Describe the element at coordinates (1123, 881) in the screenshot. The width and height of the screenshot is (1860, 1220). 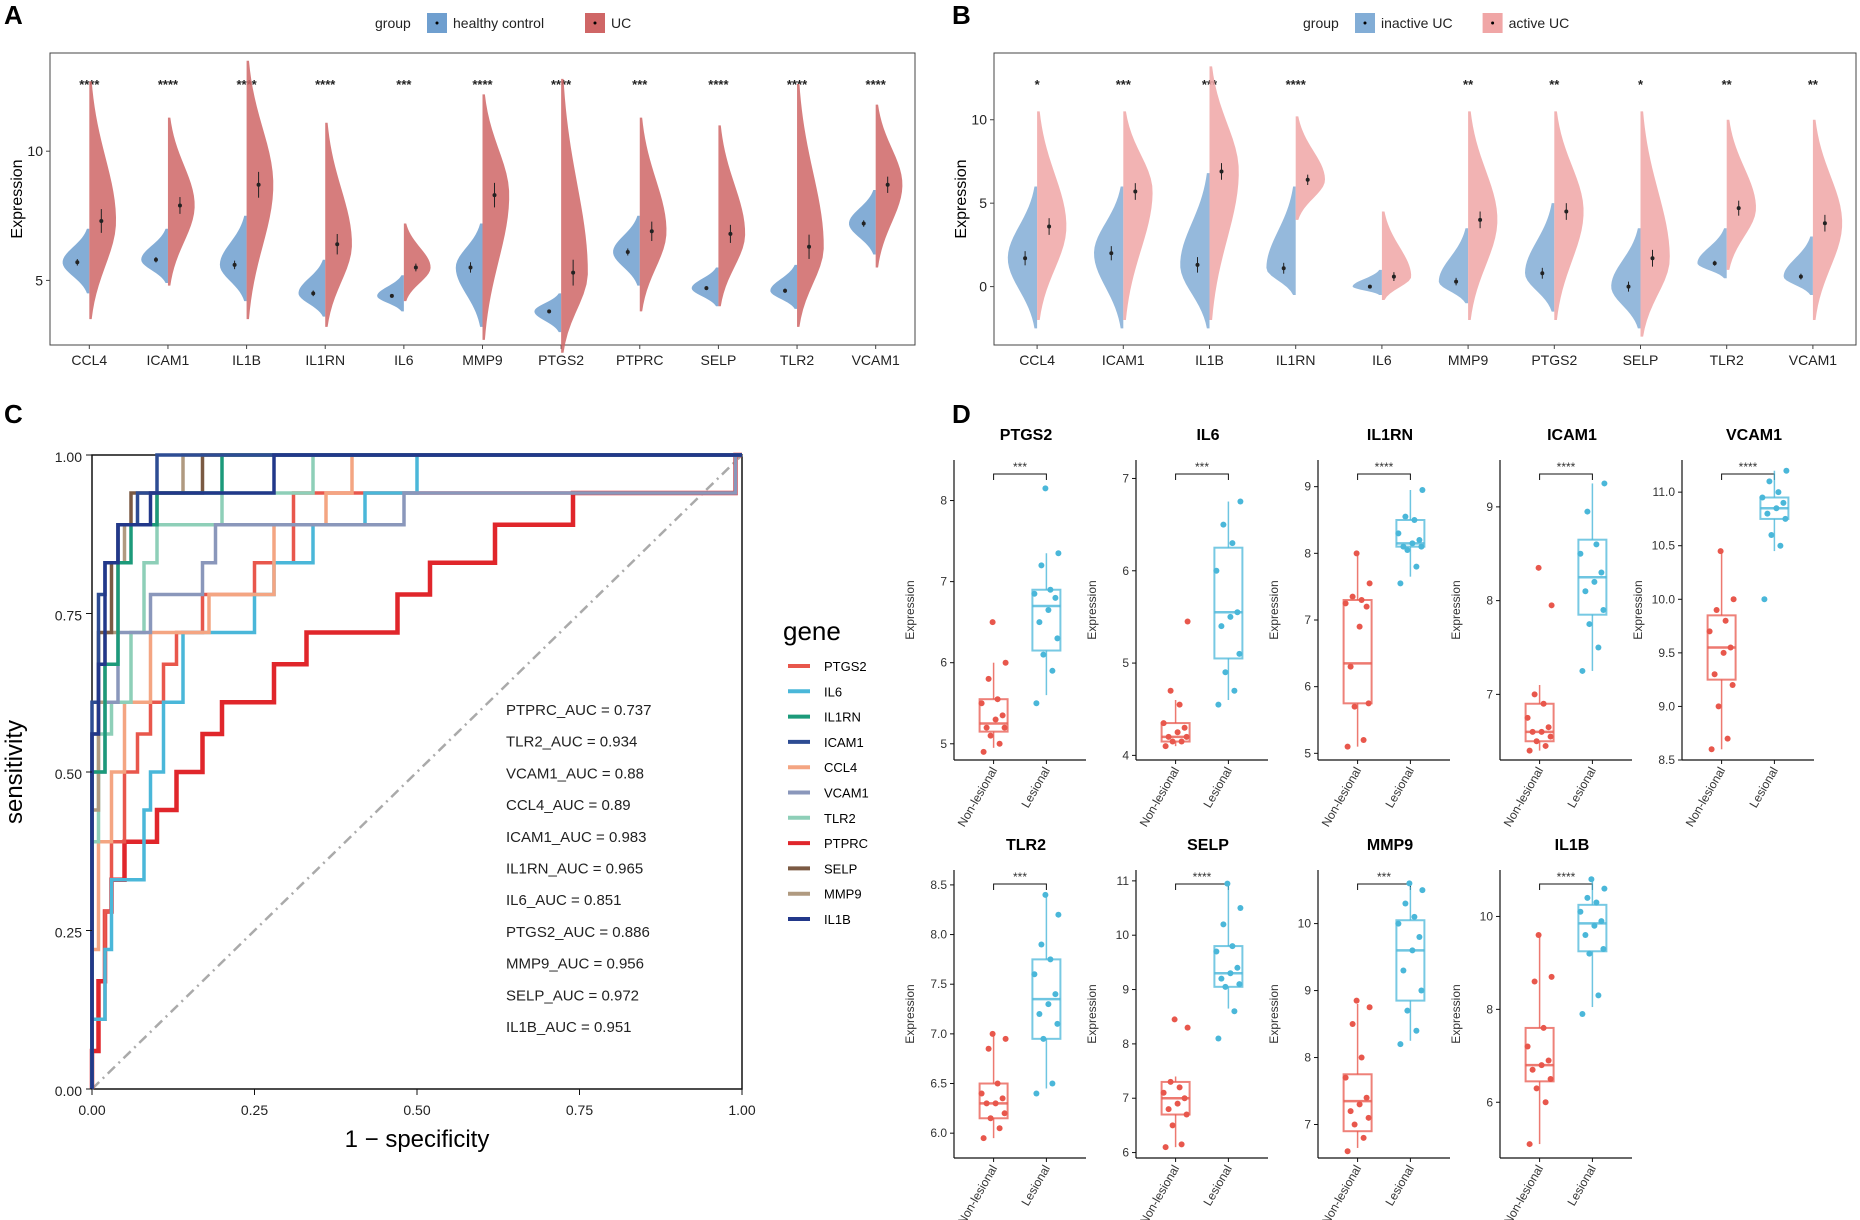
I see `y-tick-label: 11` at that location.